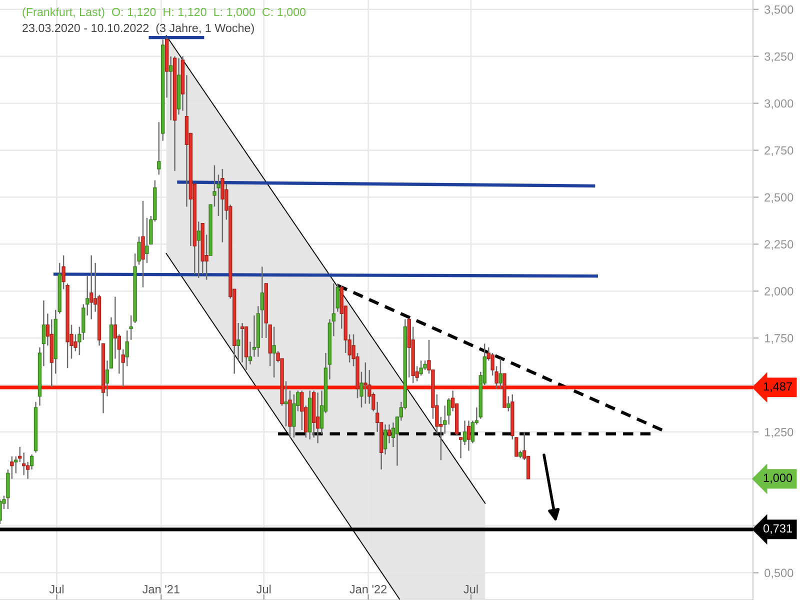 Image resolution: width=800 pixels, height=600 pixels. What do you see at coordinates (779, 151) in the screenshot?
I see `y-tick-label: 2,750` at bounding box center [779, 151].